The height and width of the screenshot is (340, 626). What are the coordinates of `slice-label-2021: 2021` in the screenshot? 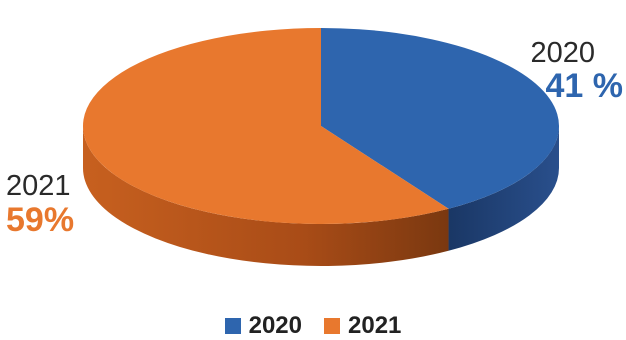 It's located at (38, 186).